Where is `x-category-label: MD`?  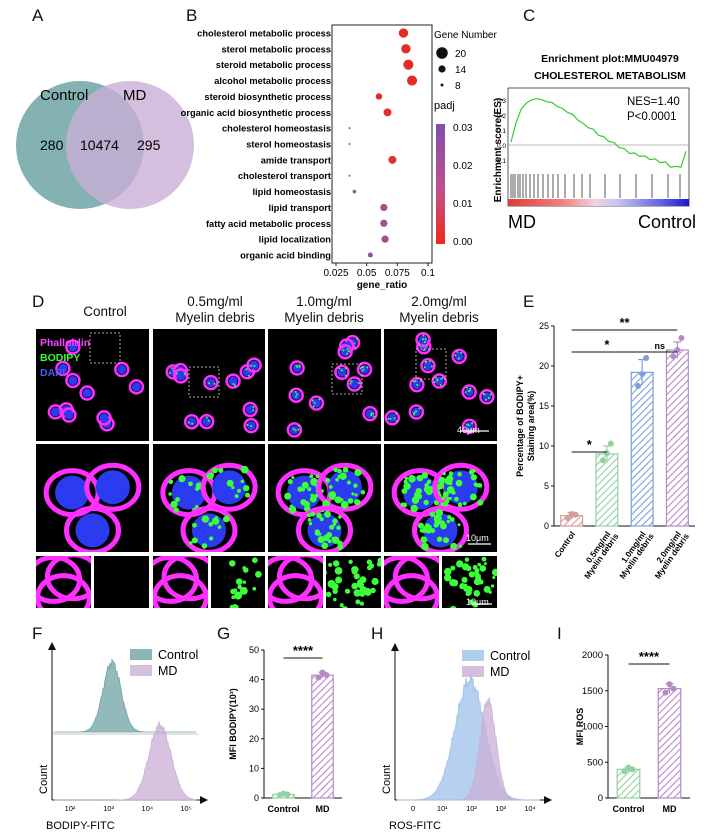 x-category-label: MD is located at coordinates (670, 809).